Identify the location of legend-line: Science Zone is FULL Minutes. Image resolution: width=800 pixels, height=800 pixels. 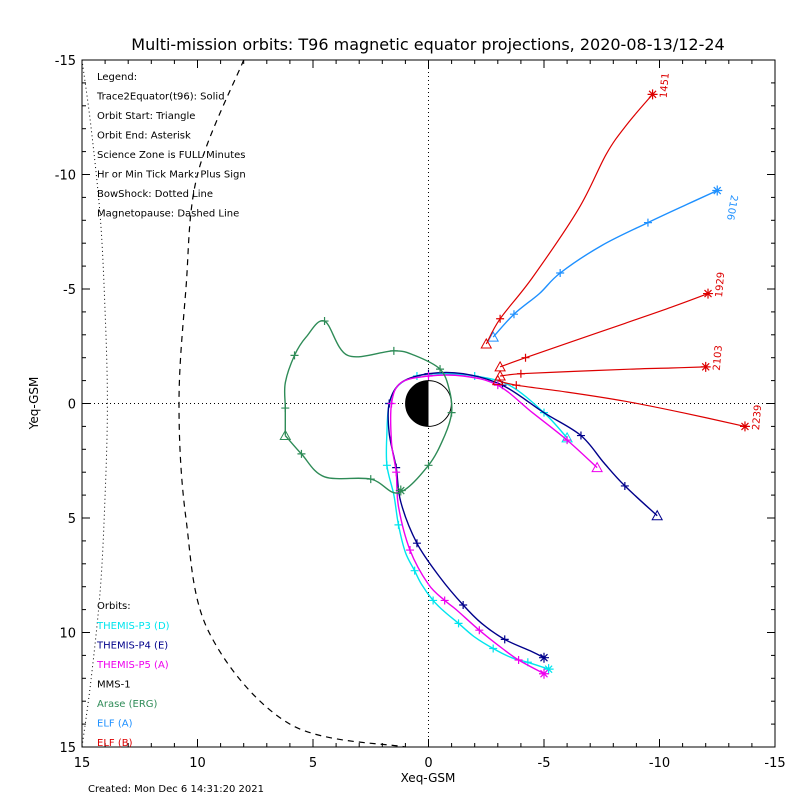
(171, 155).